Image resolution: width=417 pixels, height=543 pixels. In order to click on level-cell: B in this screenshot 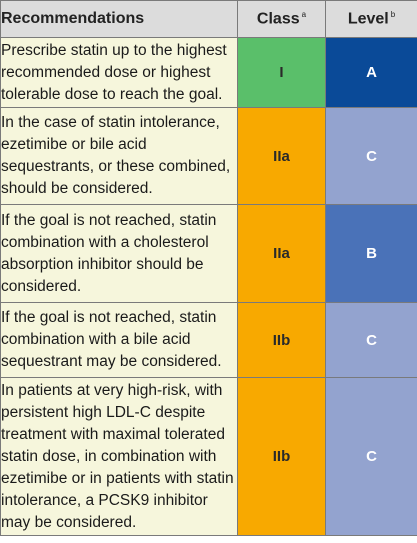, I will do `click(371, 253)`.